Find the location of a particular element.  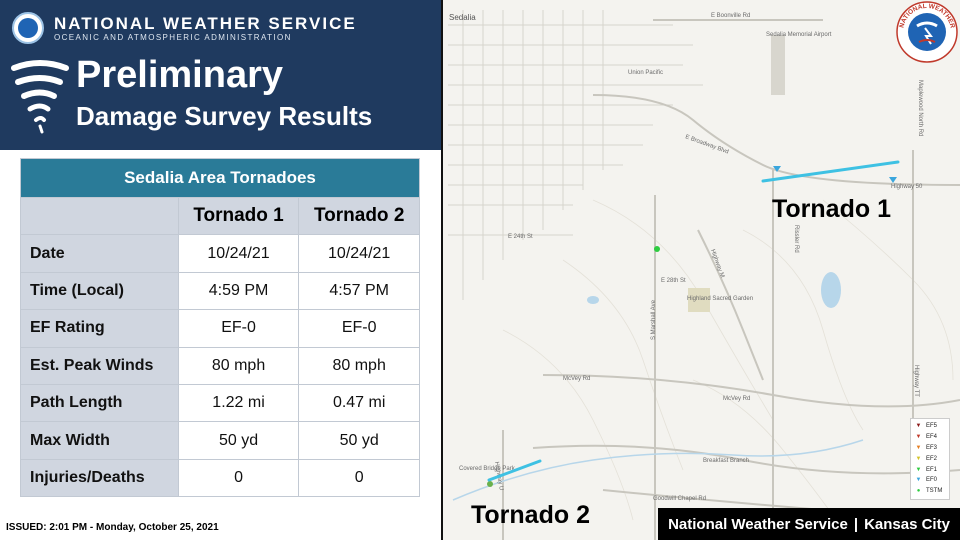

table-row: Injuries/Deaths 0 0 is located at coordinates (220, 478).